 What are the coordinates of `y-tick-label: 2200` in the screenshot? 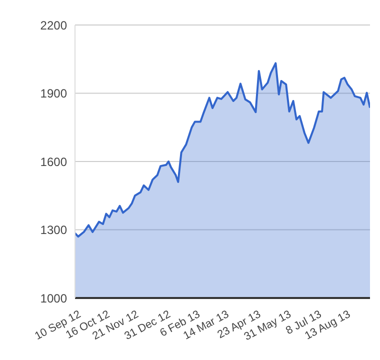 It's located at (54, 25).